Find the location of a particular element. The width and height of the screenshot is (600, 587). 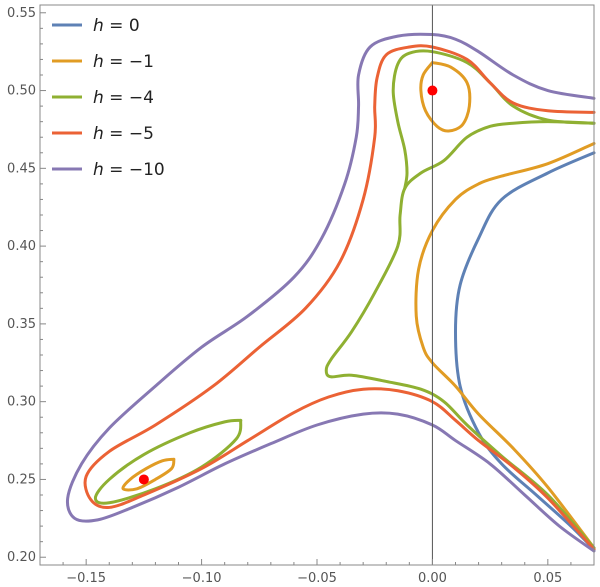

x-tick-label: −0.10 is located at coordinates (202, 578).